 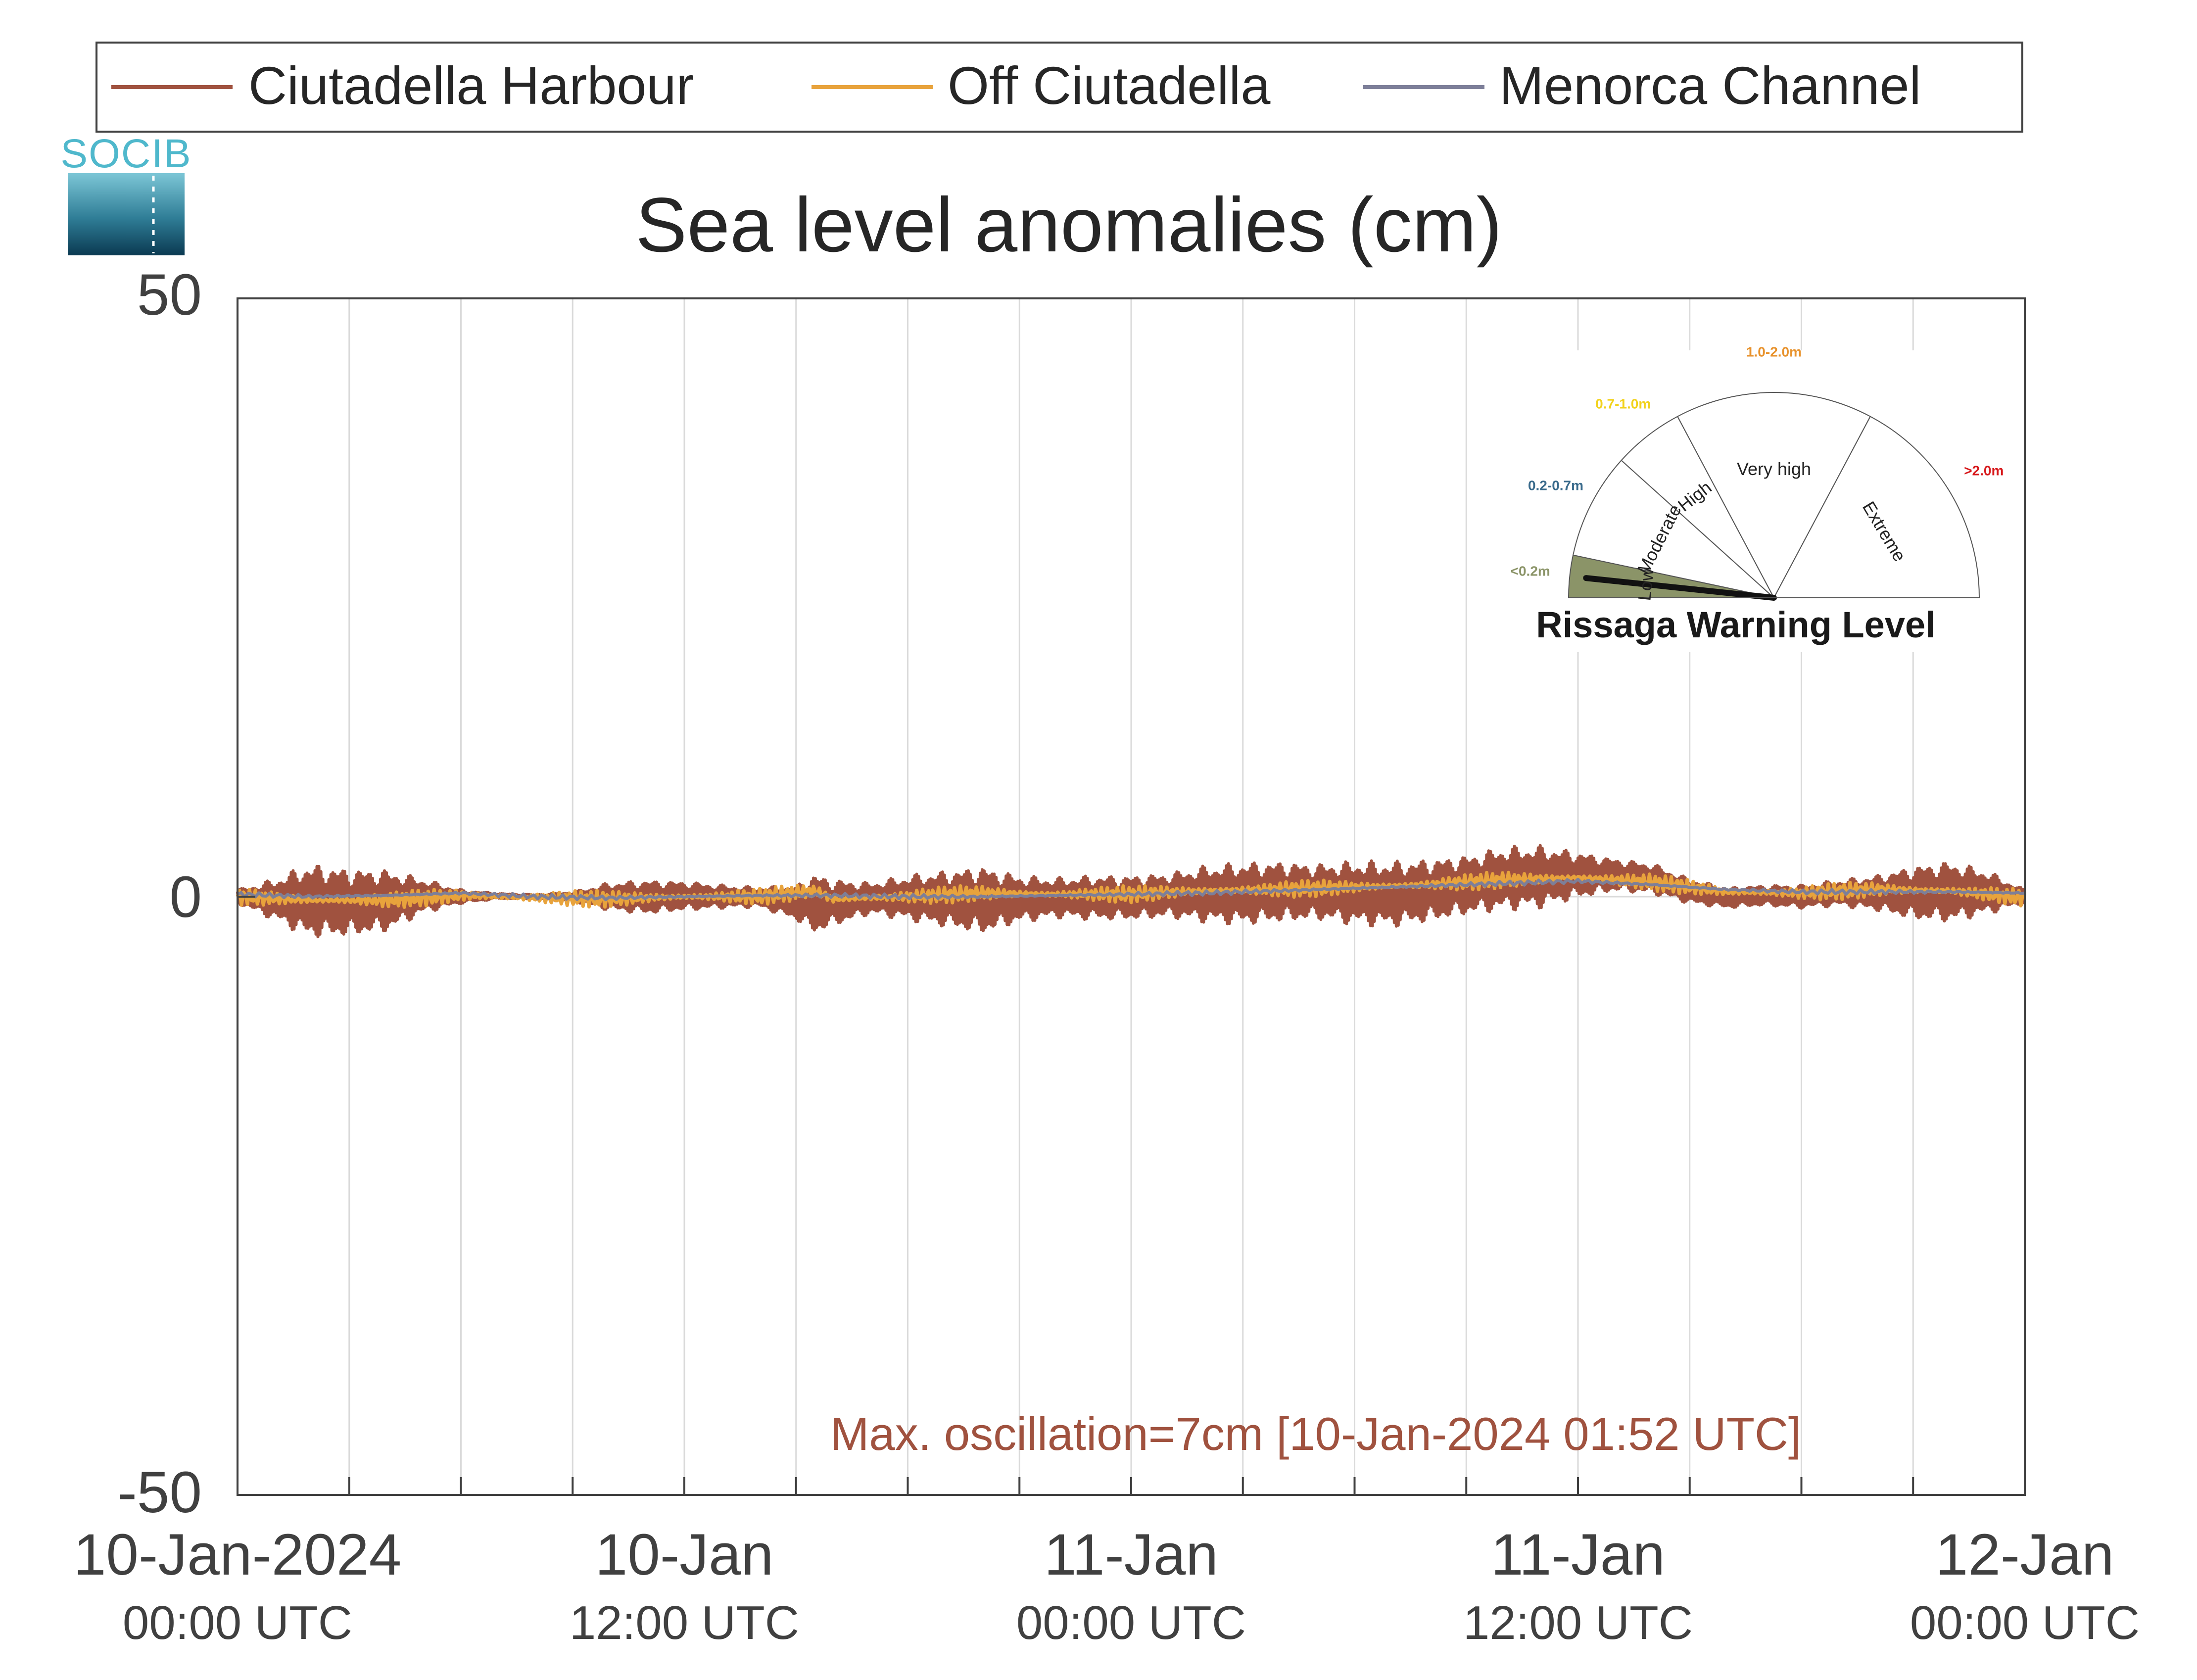 I want to click on gauge-range-label: 0.7-1.0m, so click(x=1623, y=404).